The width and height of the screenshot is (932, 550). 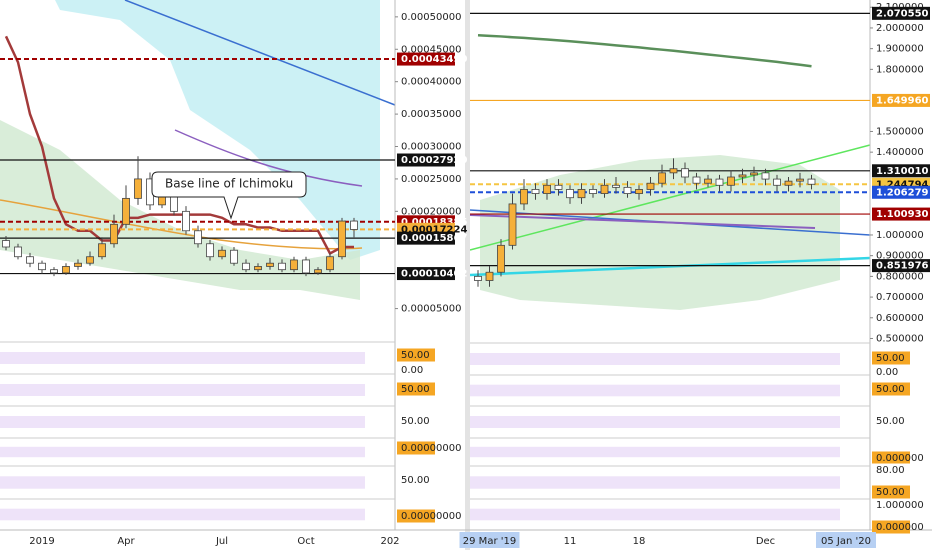 I want to click on annotation-box, so click(x=229, y=195).